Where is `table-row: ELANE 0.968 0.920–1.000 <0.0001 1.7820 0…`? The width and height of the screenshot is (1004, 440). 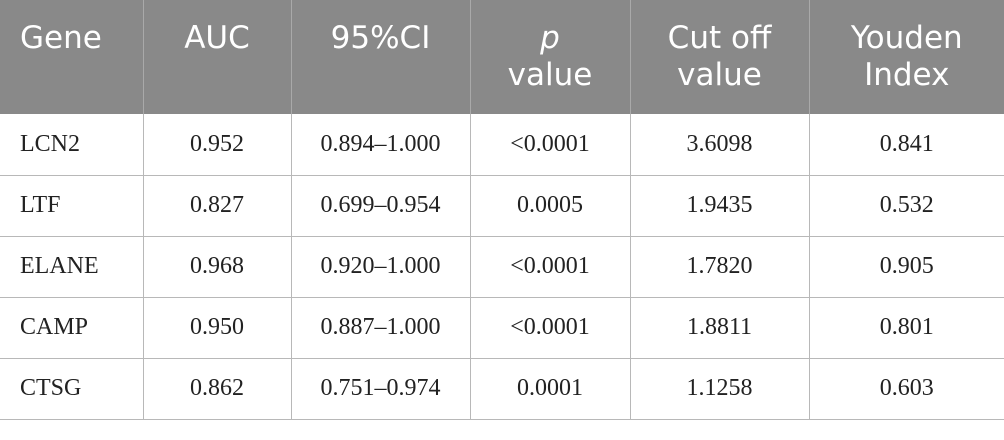 table-row: ELANE 0.968 0.920–1.000 <0.0001 1.7820 0… is located at coordinates (502, 267).